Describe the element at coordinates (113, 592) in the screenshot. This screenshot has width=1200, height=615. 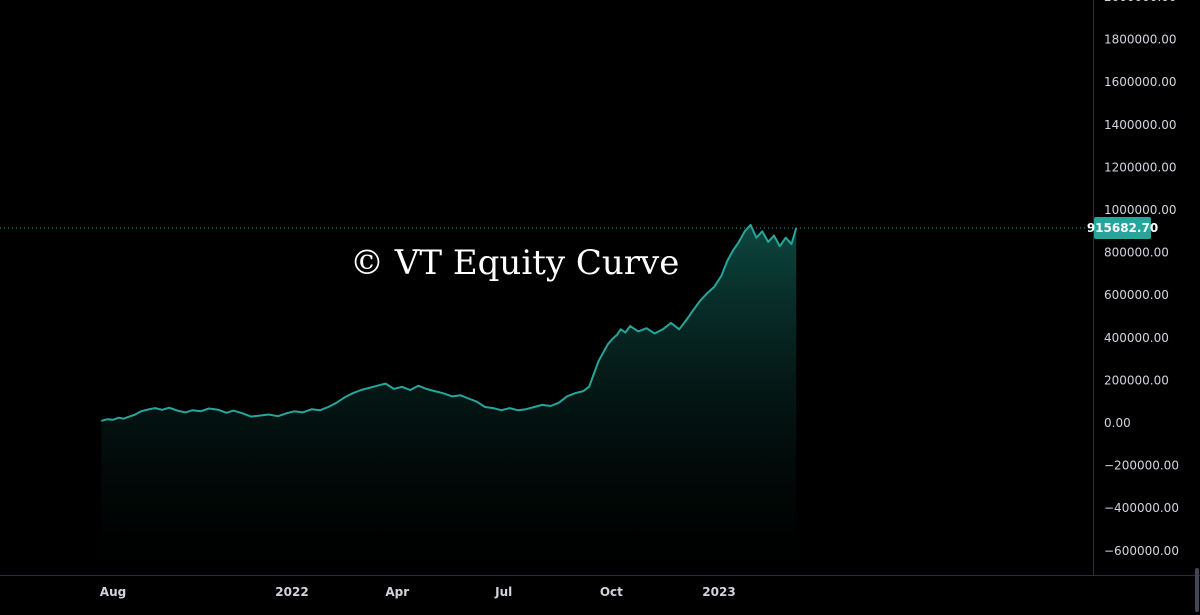
I see `x-tick-label: Aug` at that location.